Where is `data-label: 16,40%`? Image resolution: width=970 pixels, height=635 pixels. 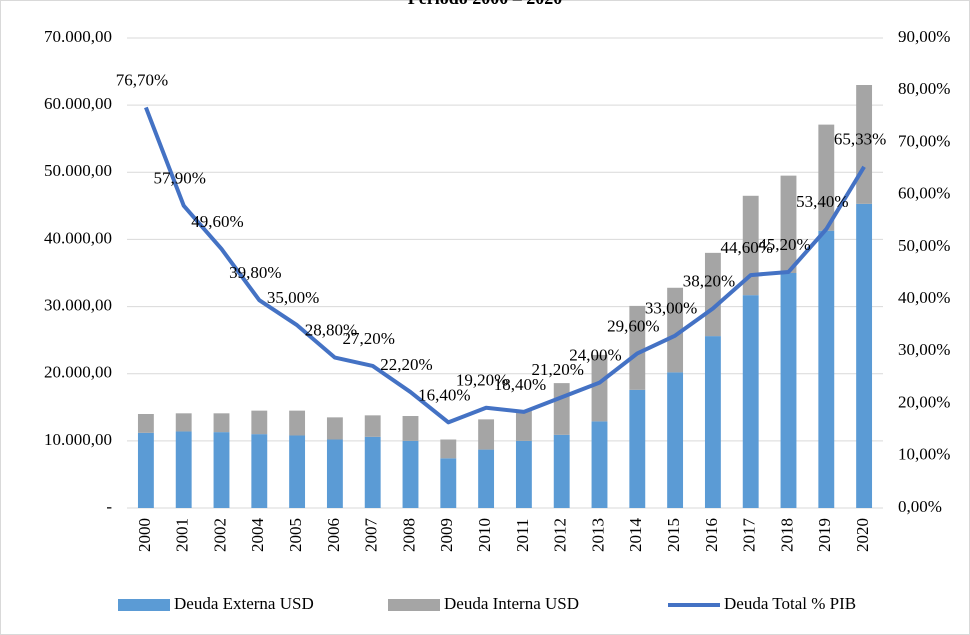 data-label: 16,40% is located at coordinates (444, 394).